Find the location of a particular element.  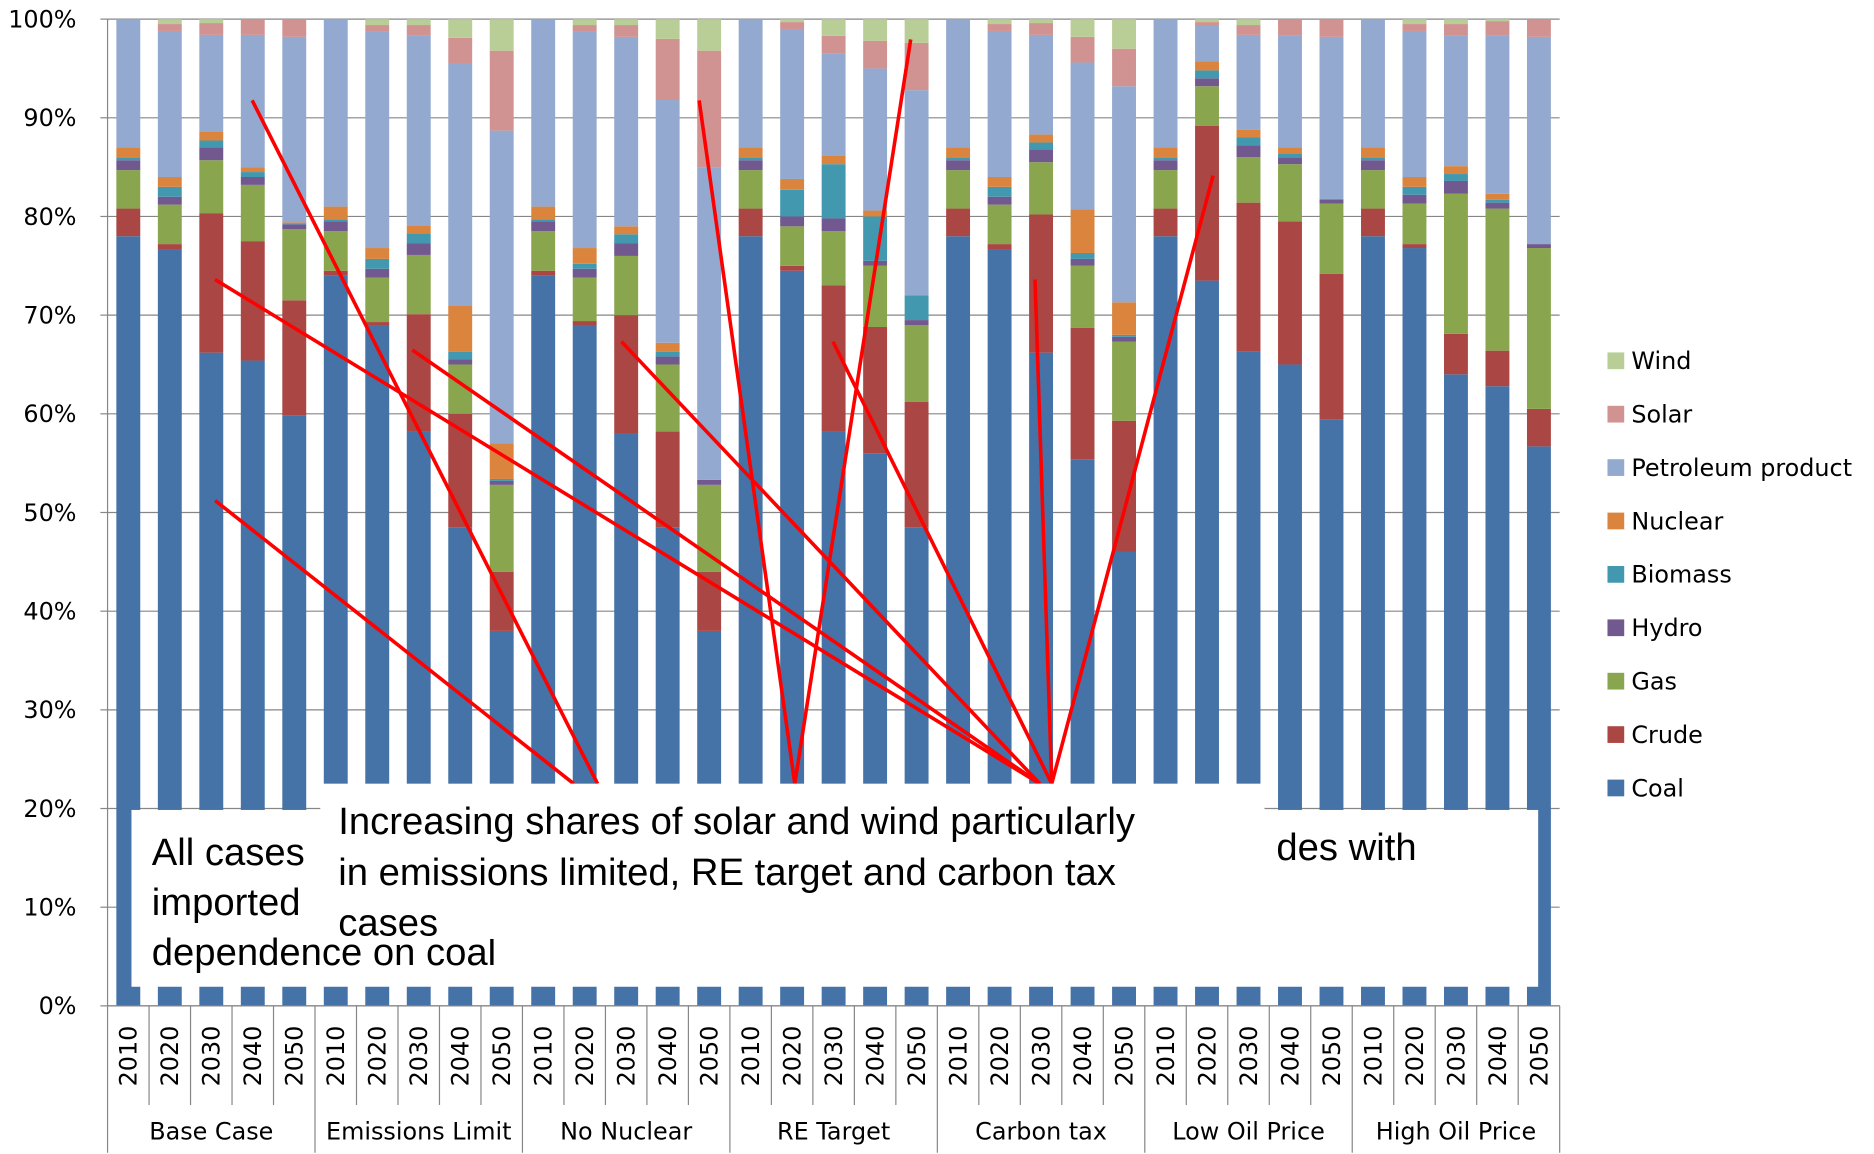

y-tick-label: 80% is located at coordinates (49, 217).